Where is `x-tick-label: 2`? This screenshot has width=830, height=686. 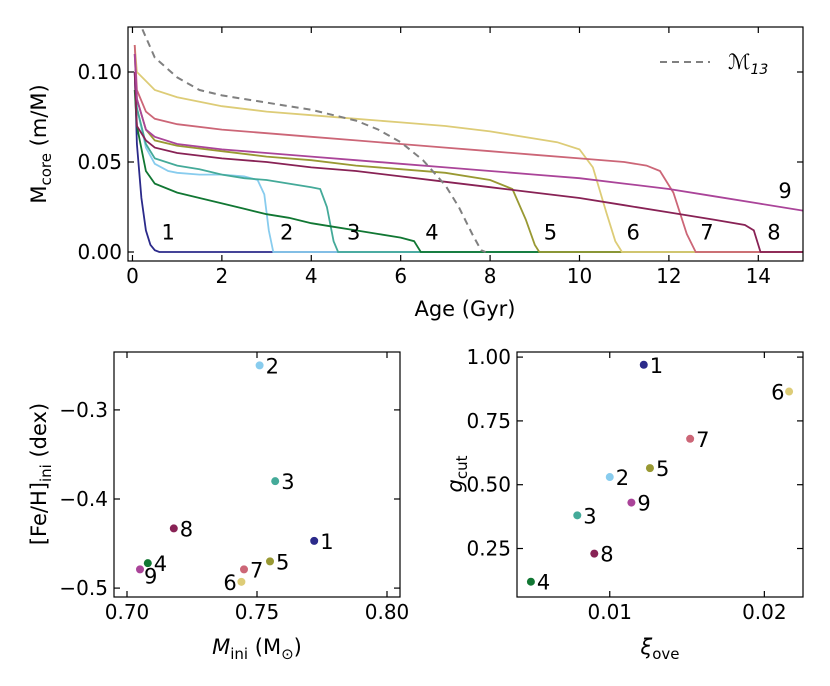 x-tick-label: 2 is located at coordinates (222, 276).